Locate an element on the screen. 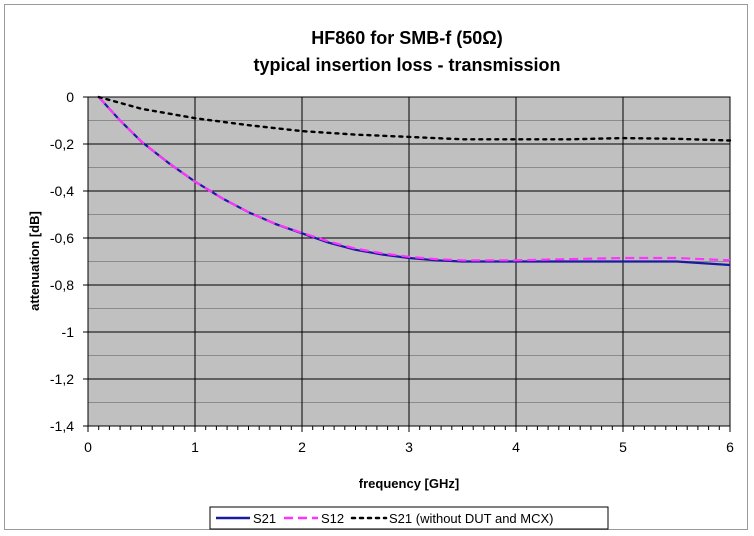 Image resolution: width=754 pixels, height=536 pixels. legend-label-s21: S21 is located at coordinates (264, 518).